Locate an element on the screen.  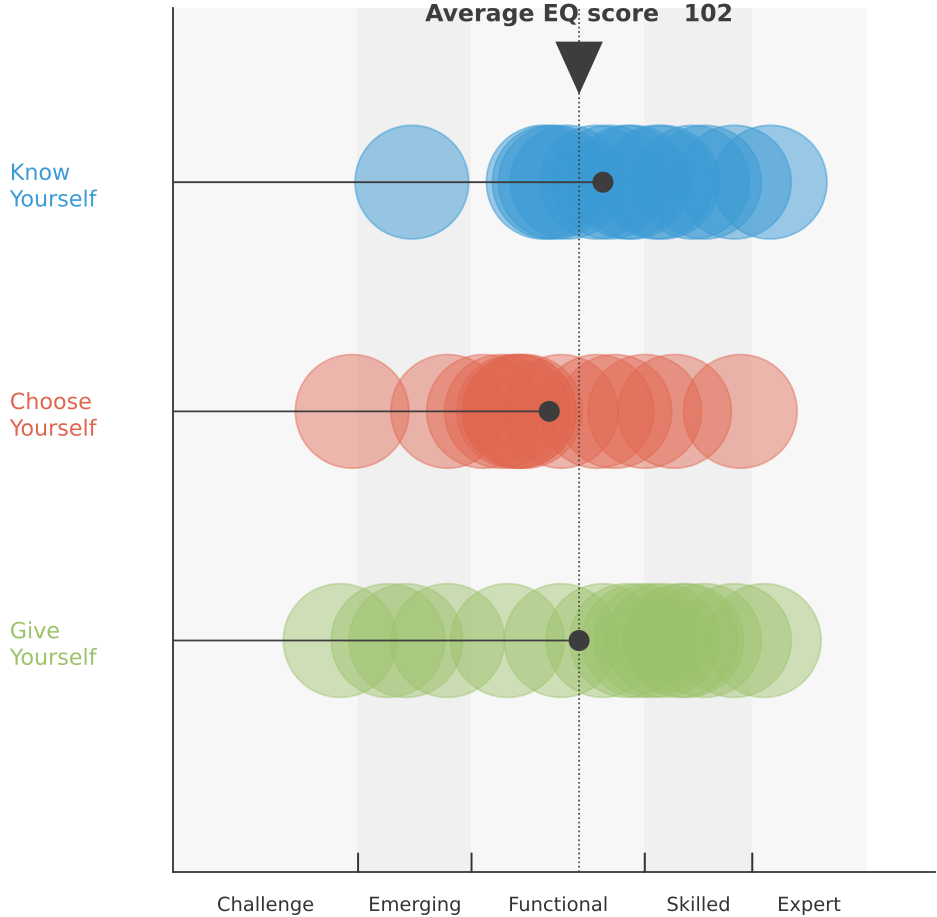
ref-line-label: Average EQ score 102 is located at coordinates (578, 15).